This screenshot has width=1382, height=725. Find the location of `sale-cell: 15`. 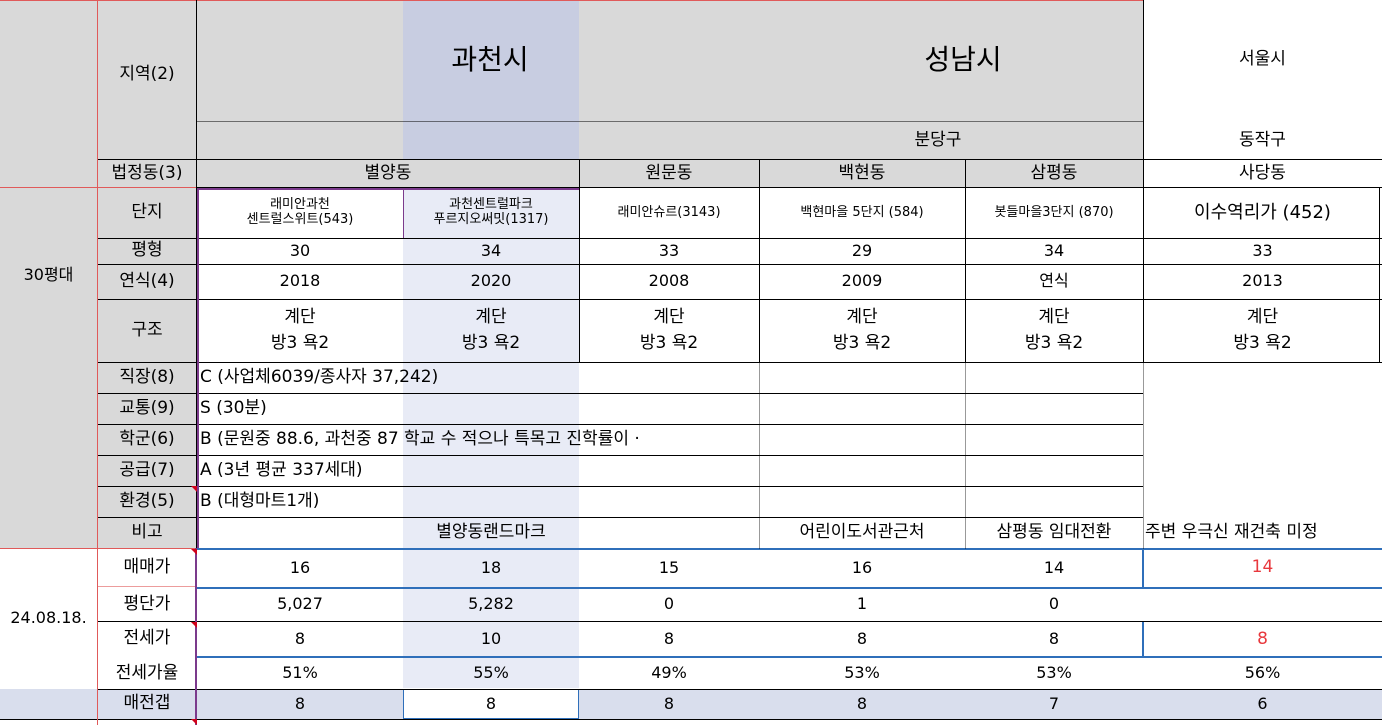

sale-cell: 15 is located at coordinates (669, 567).